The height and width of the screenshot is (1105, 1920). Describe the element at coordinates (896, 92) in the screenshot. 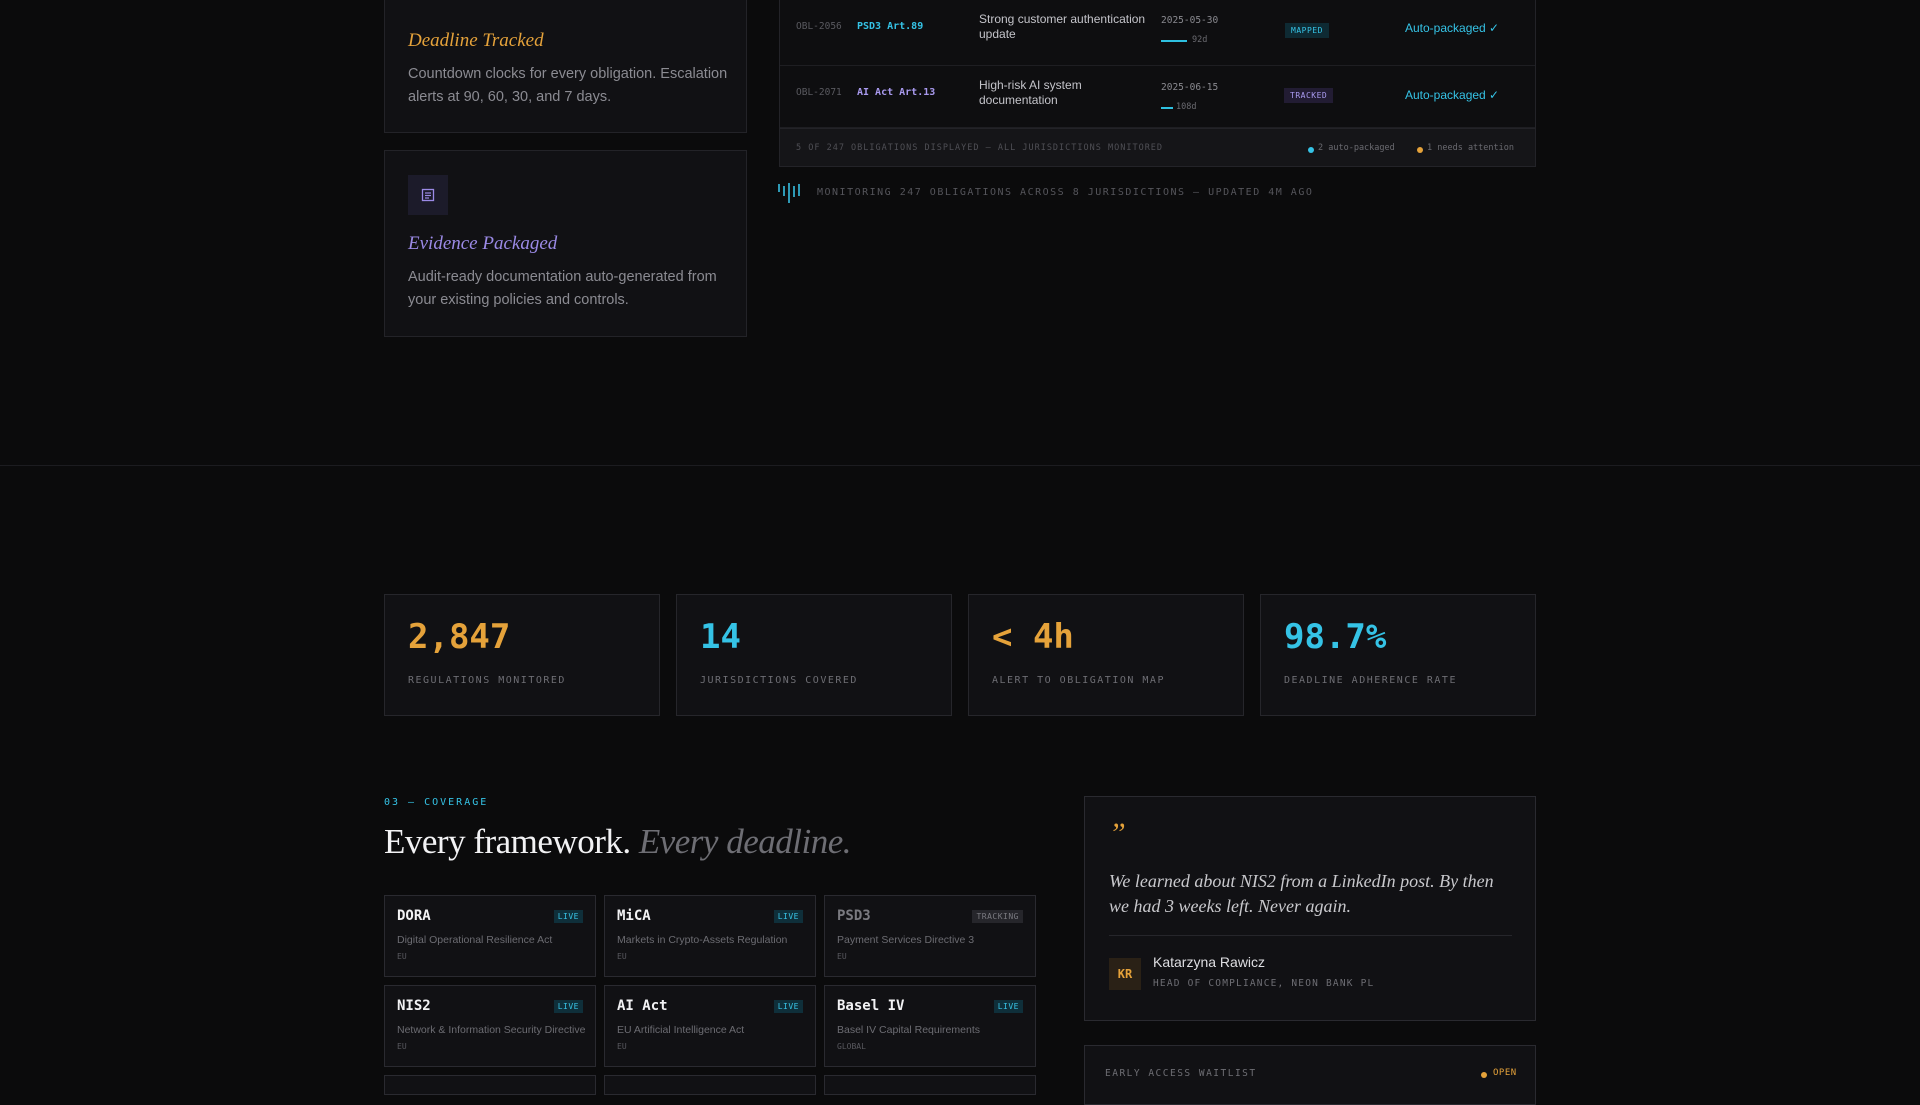

I see `obligation-reference: AI Act Art.13` at that location.